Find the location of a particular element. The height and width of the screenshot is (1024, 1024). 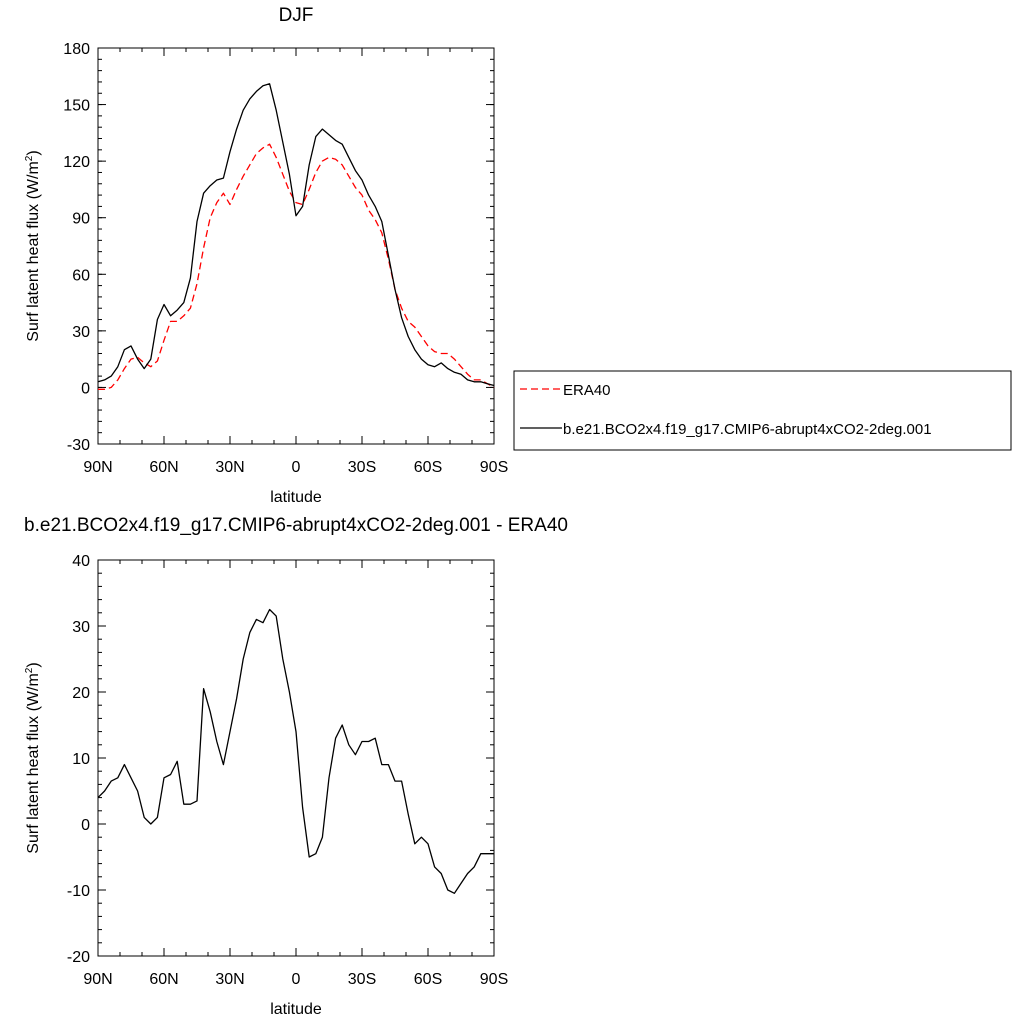

y-tick-label: 20 is located at coordinates (81, 693).